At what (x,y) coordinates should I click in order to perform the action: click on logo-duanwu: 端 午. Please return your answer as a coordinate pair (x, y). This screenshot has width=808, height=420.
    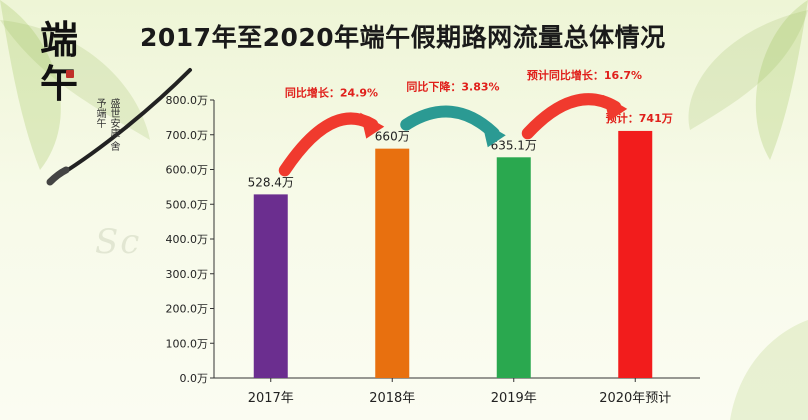
    Looking at the image, I should click on (75, 62).